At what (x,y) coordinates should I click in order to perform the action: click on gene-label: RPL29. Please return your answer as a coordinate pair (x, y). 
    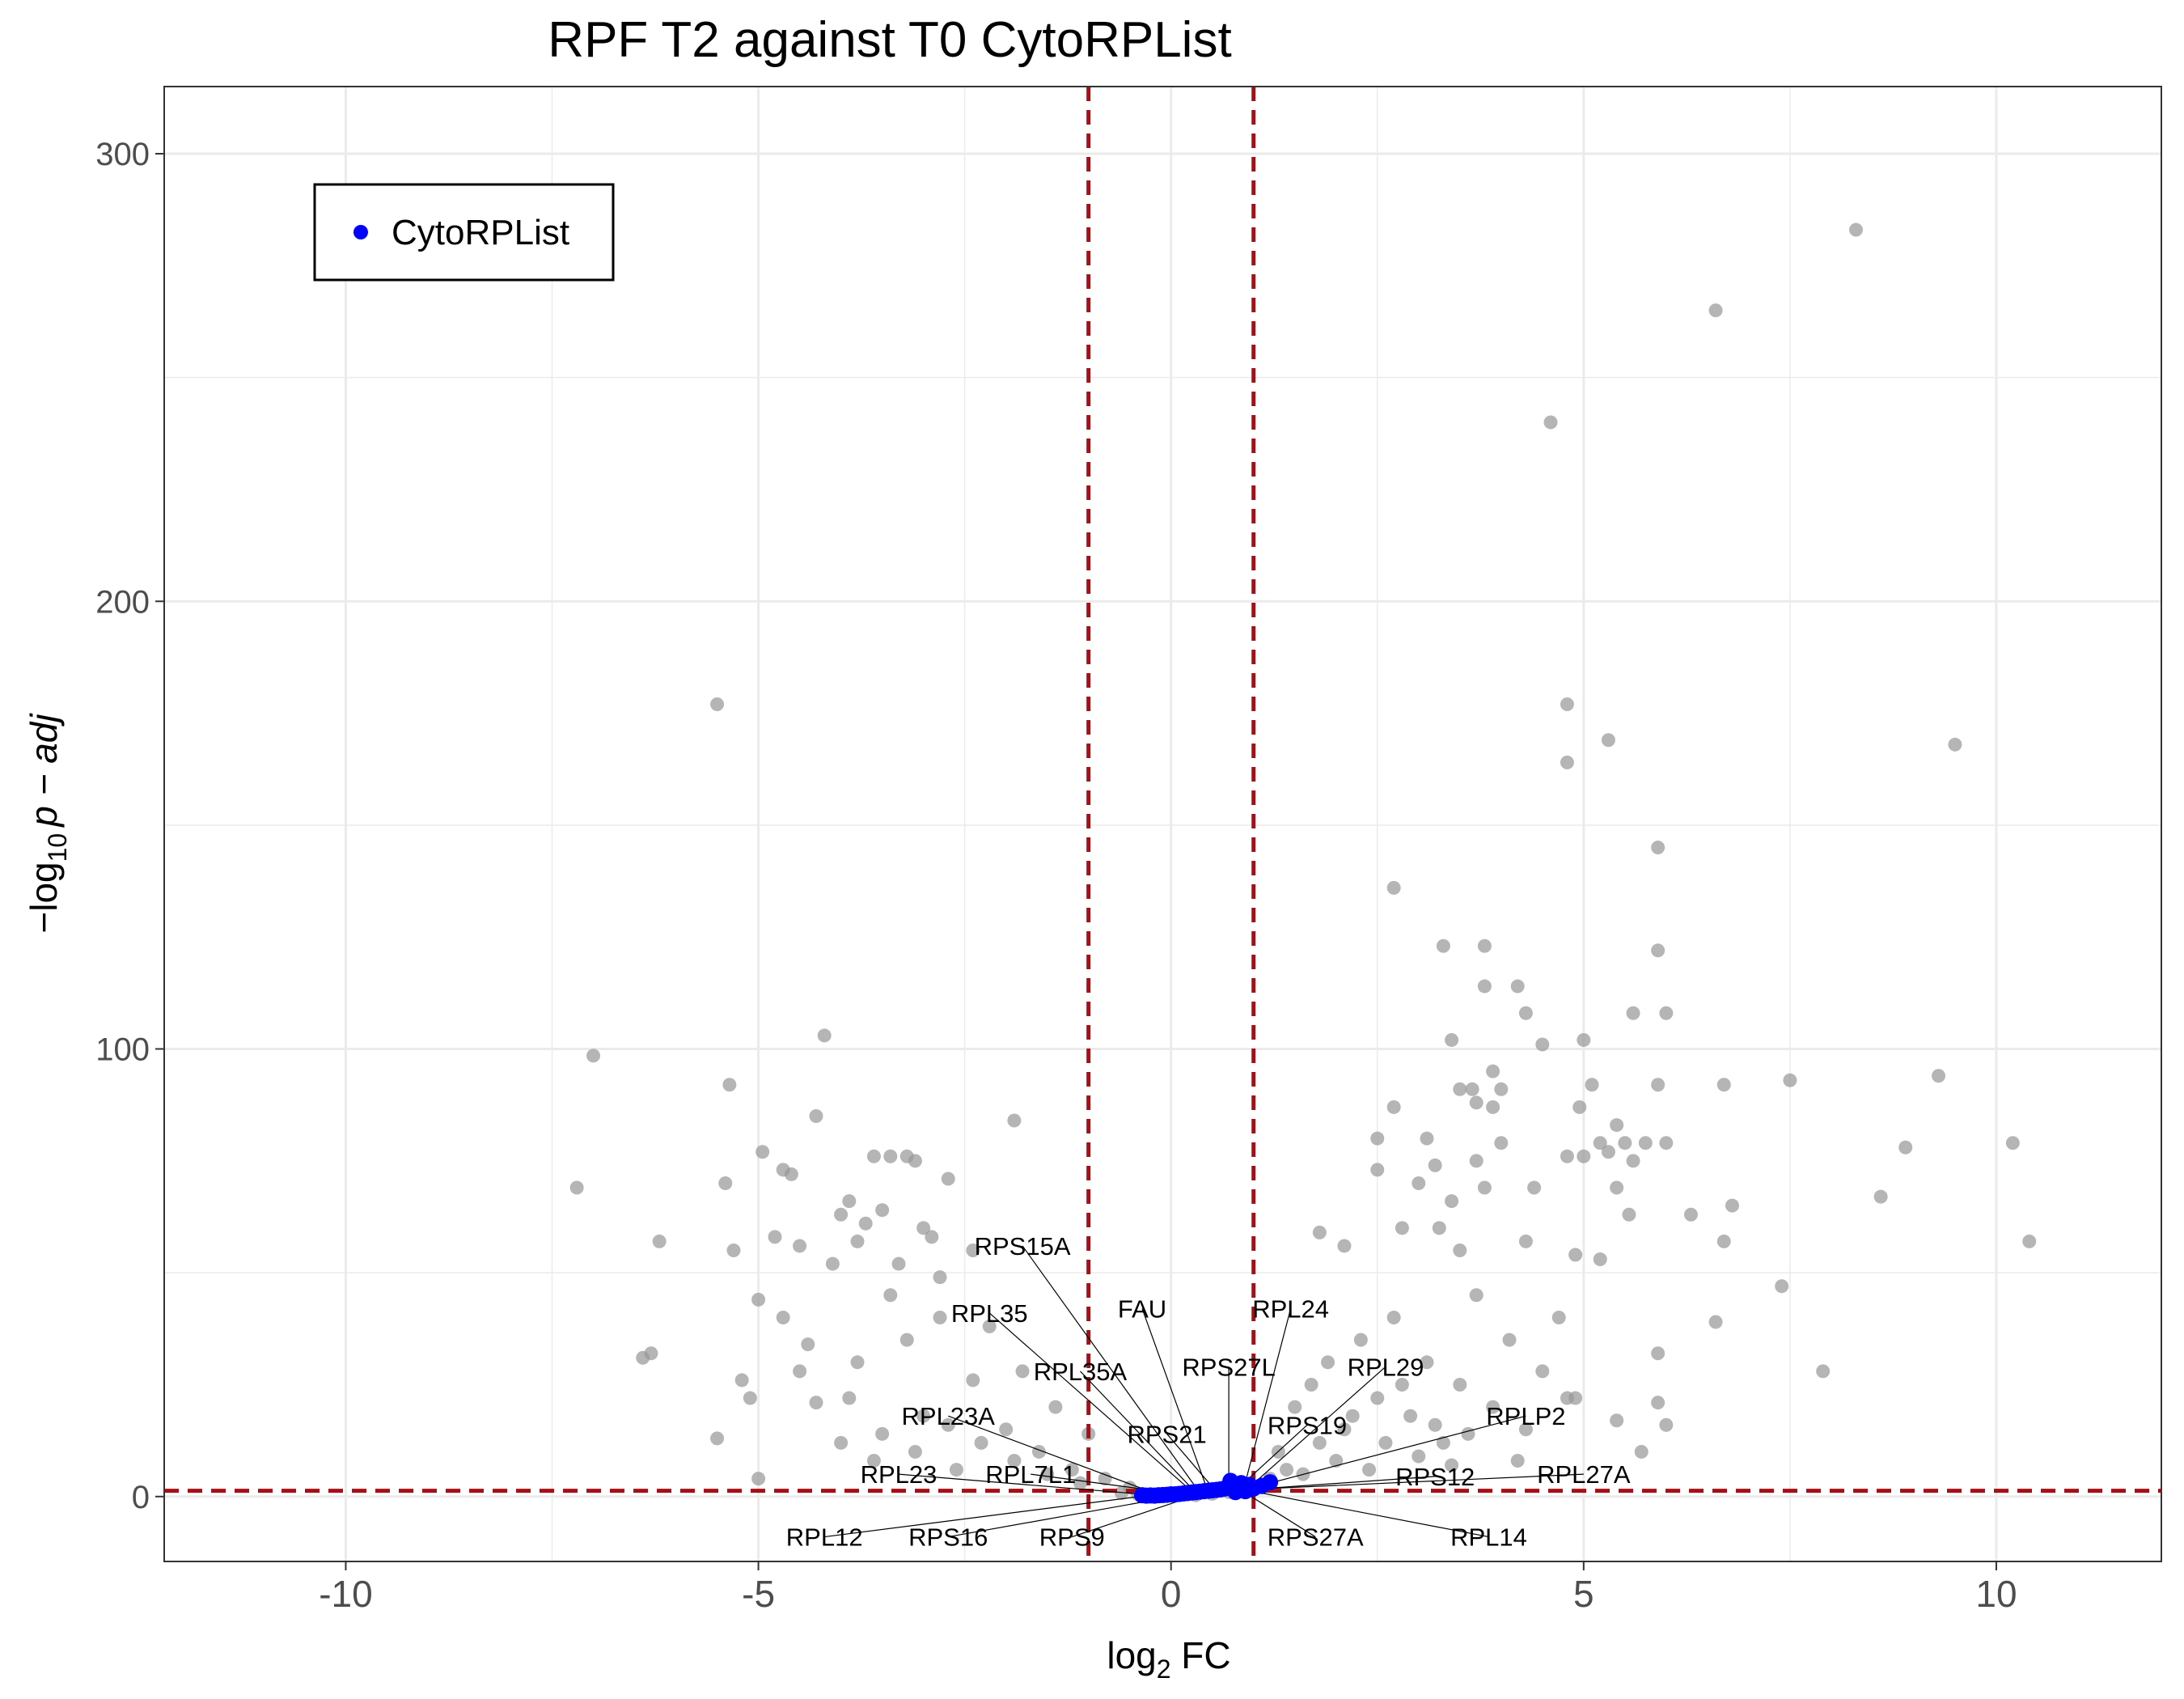
    Looking at the image, I should click on (1386, 1367).